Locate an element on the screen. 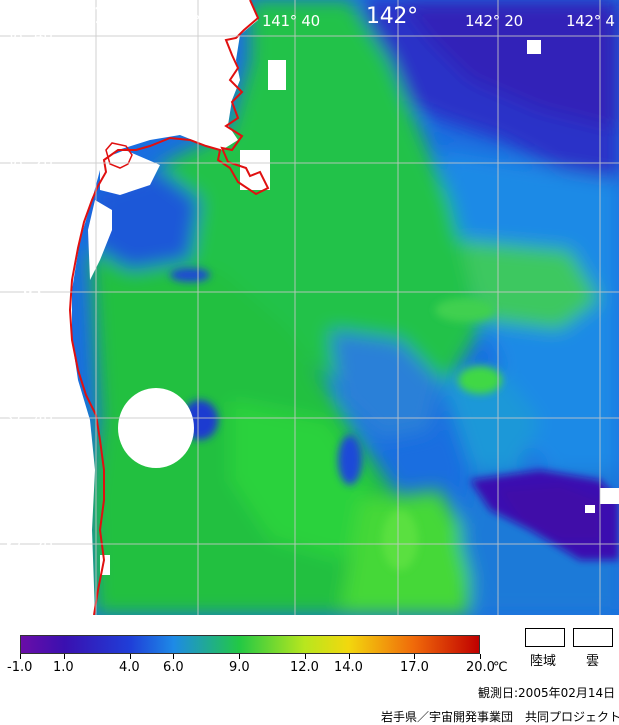 Image resolution: width=619 pixels, height=725 pixels. colorbar-unit: ℃ is located at coordinates (500, 667).